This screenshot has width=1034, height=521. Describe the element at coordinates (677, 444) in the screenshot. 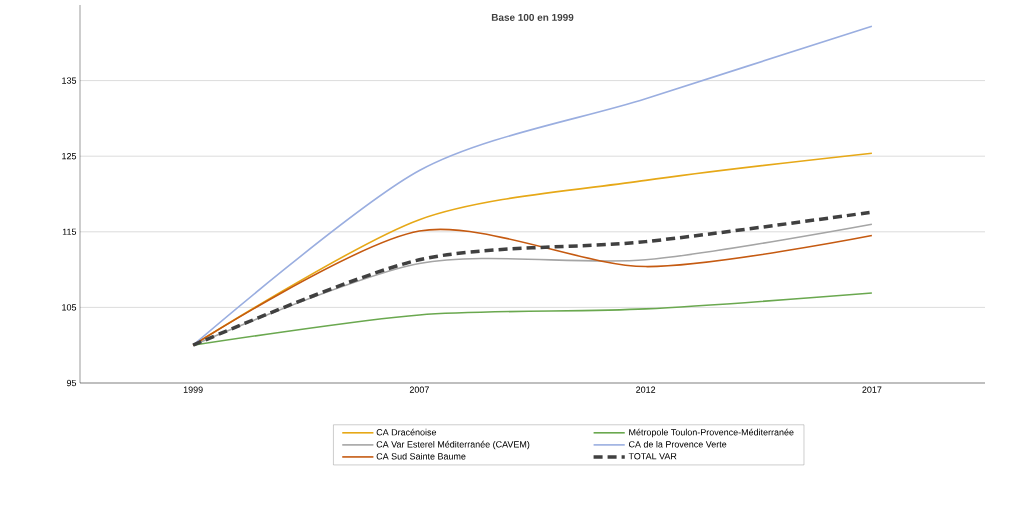

I see `legend-label: CA de la Provence Verte` at that location.